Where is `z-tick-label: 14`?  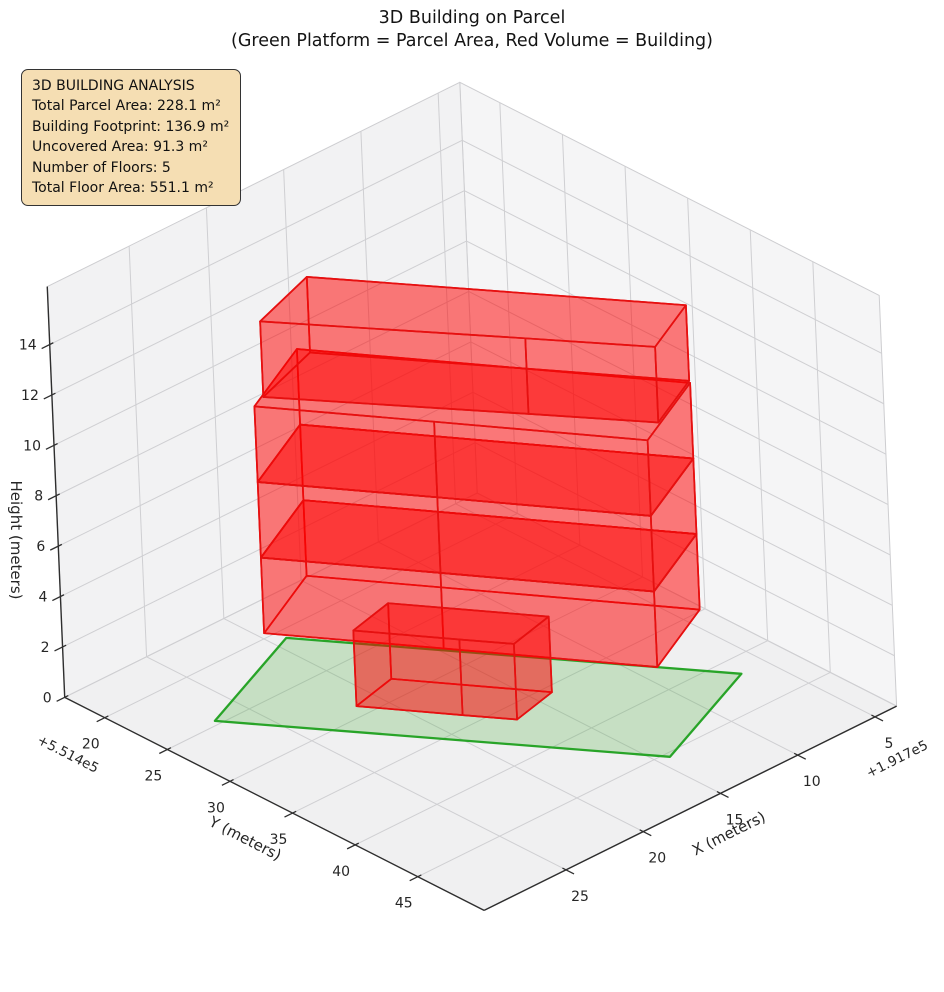 z-tick-label: 14 is located at coordinates (28, 346).